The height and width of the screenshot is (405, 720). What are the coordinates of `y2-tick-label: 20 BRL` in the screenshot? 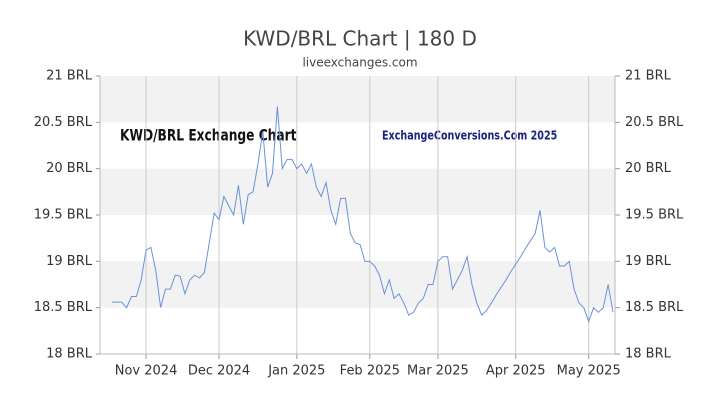 It's located at (648, 168).